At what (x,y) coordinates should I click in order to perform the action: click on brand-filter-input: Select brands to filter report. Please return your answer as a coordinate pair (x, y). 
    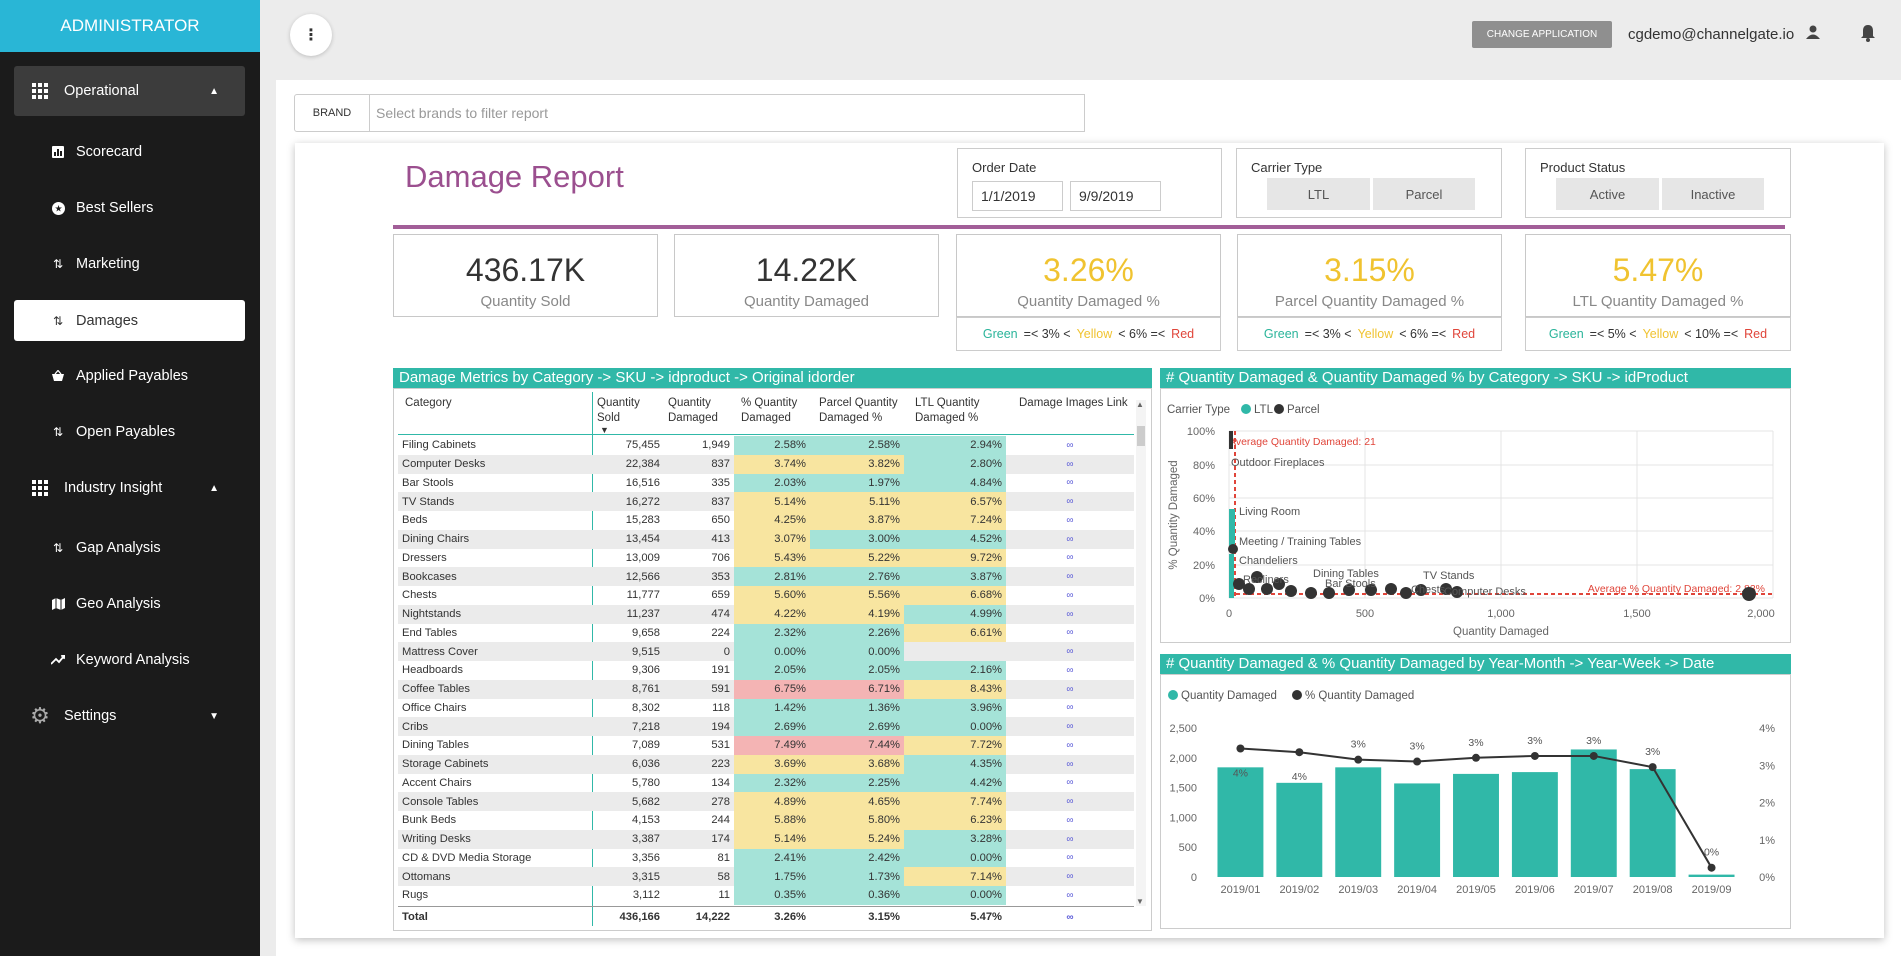
    Looking at the image, I should click on (727, 113).